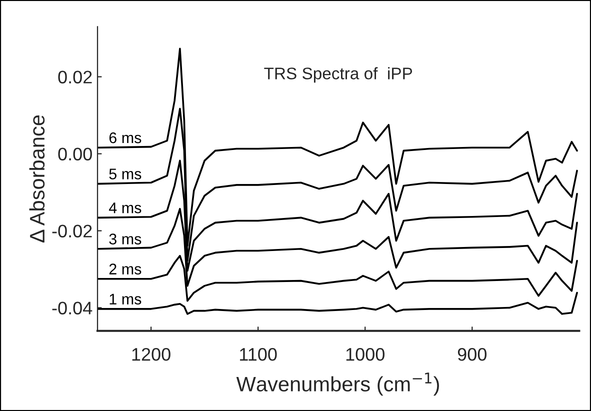 This screenshot has height=411, width=591. Describe the element at coordinates (125, 138) in the screenshot. I see `series-label: 6 ms` at that location.